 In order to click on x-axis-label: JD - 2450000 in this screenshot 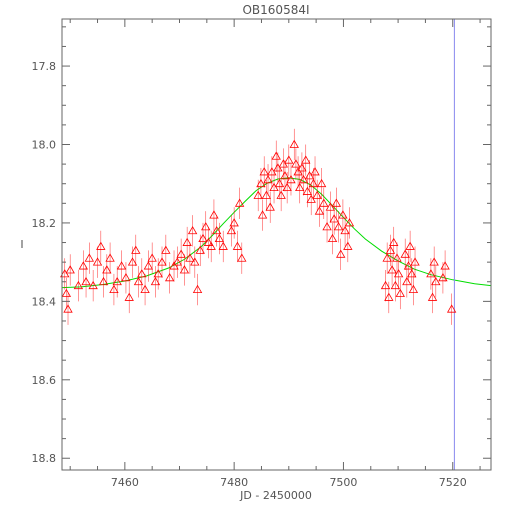, I will do `click(275, 495)`.